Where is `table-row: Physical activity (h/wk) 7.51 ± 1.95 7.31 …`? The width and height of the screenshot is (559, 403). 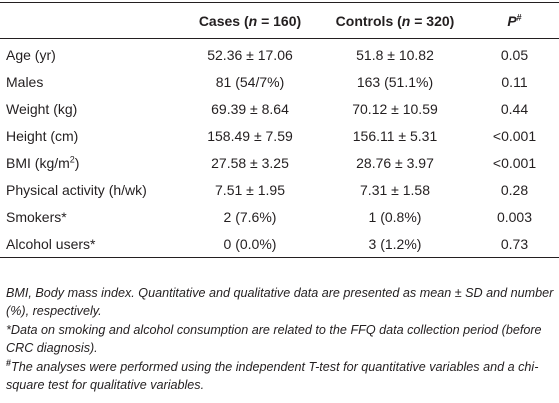 table-row: Physical activity (h/wk) 7.51 ± 1.95 7.31 … is located at coordinates (279, 189).